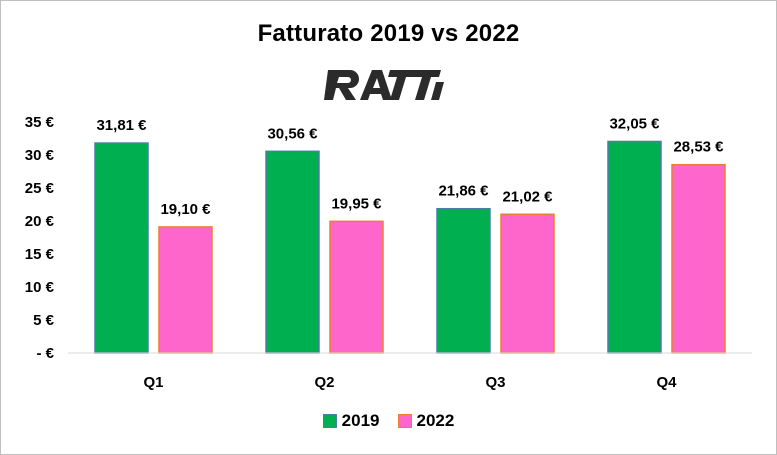 The width and height of the screenshot is (777, 455). I want to click on legend-item-2019: 2019, so click(351, 421).